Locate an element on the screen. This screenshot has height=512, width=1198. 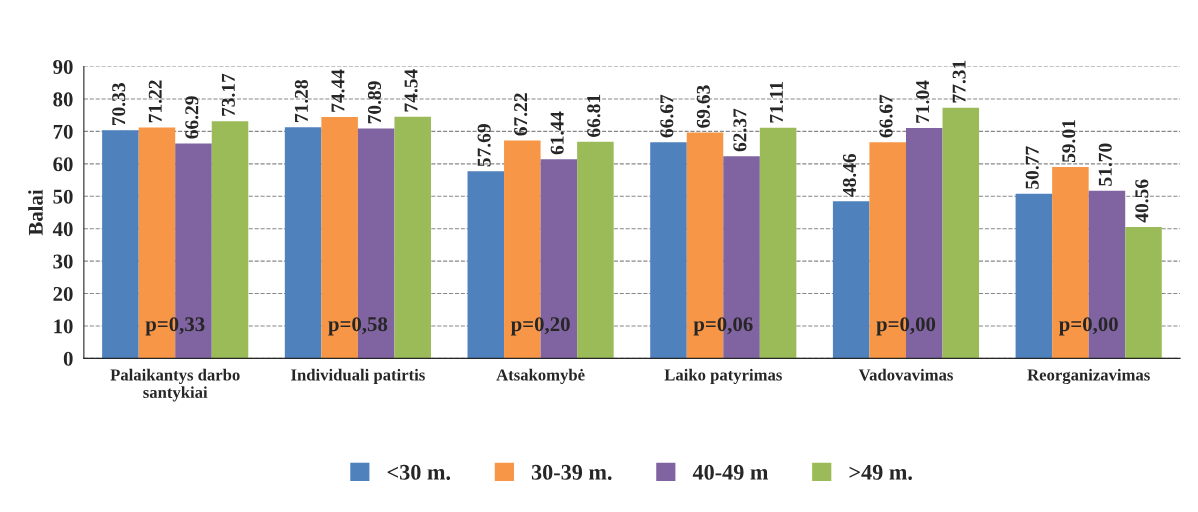
data-label: 57.69 is located at coordinates (484, 145).